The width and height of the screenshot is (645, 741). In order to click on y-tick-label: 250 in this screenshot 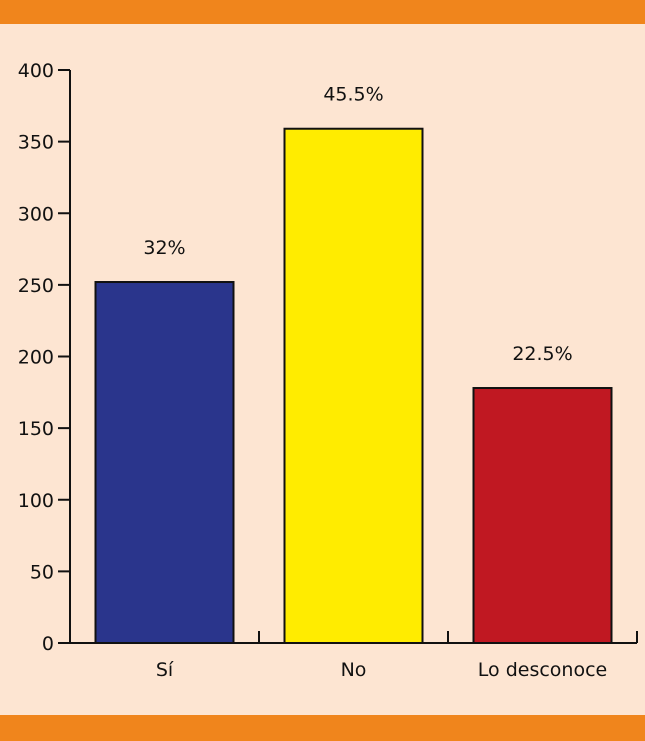, I will do `click(36, 286)`.